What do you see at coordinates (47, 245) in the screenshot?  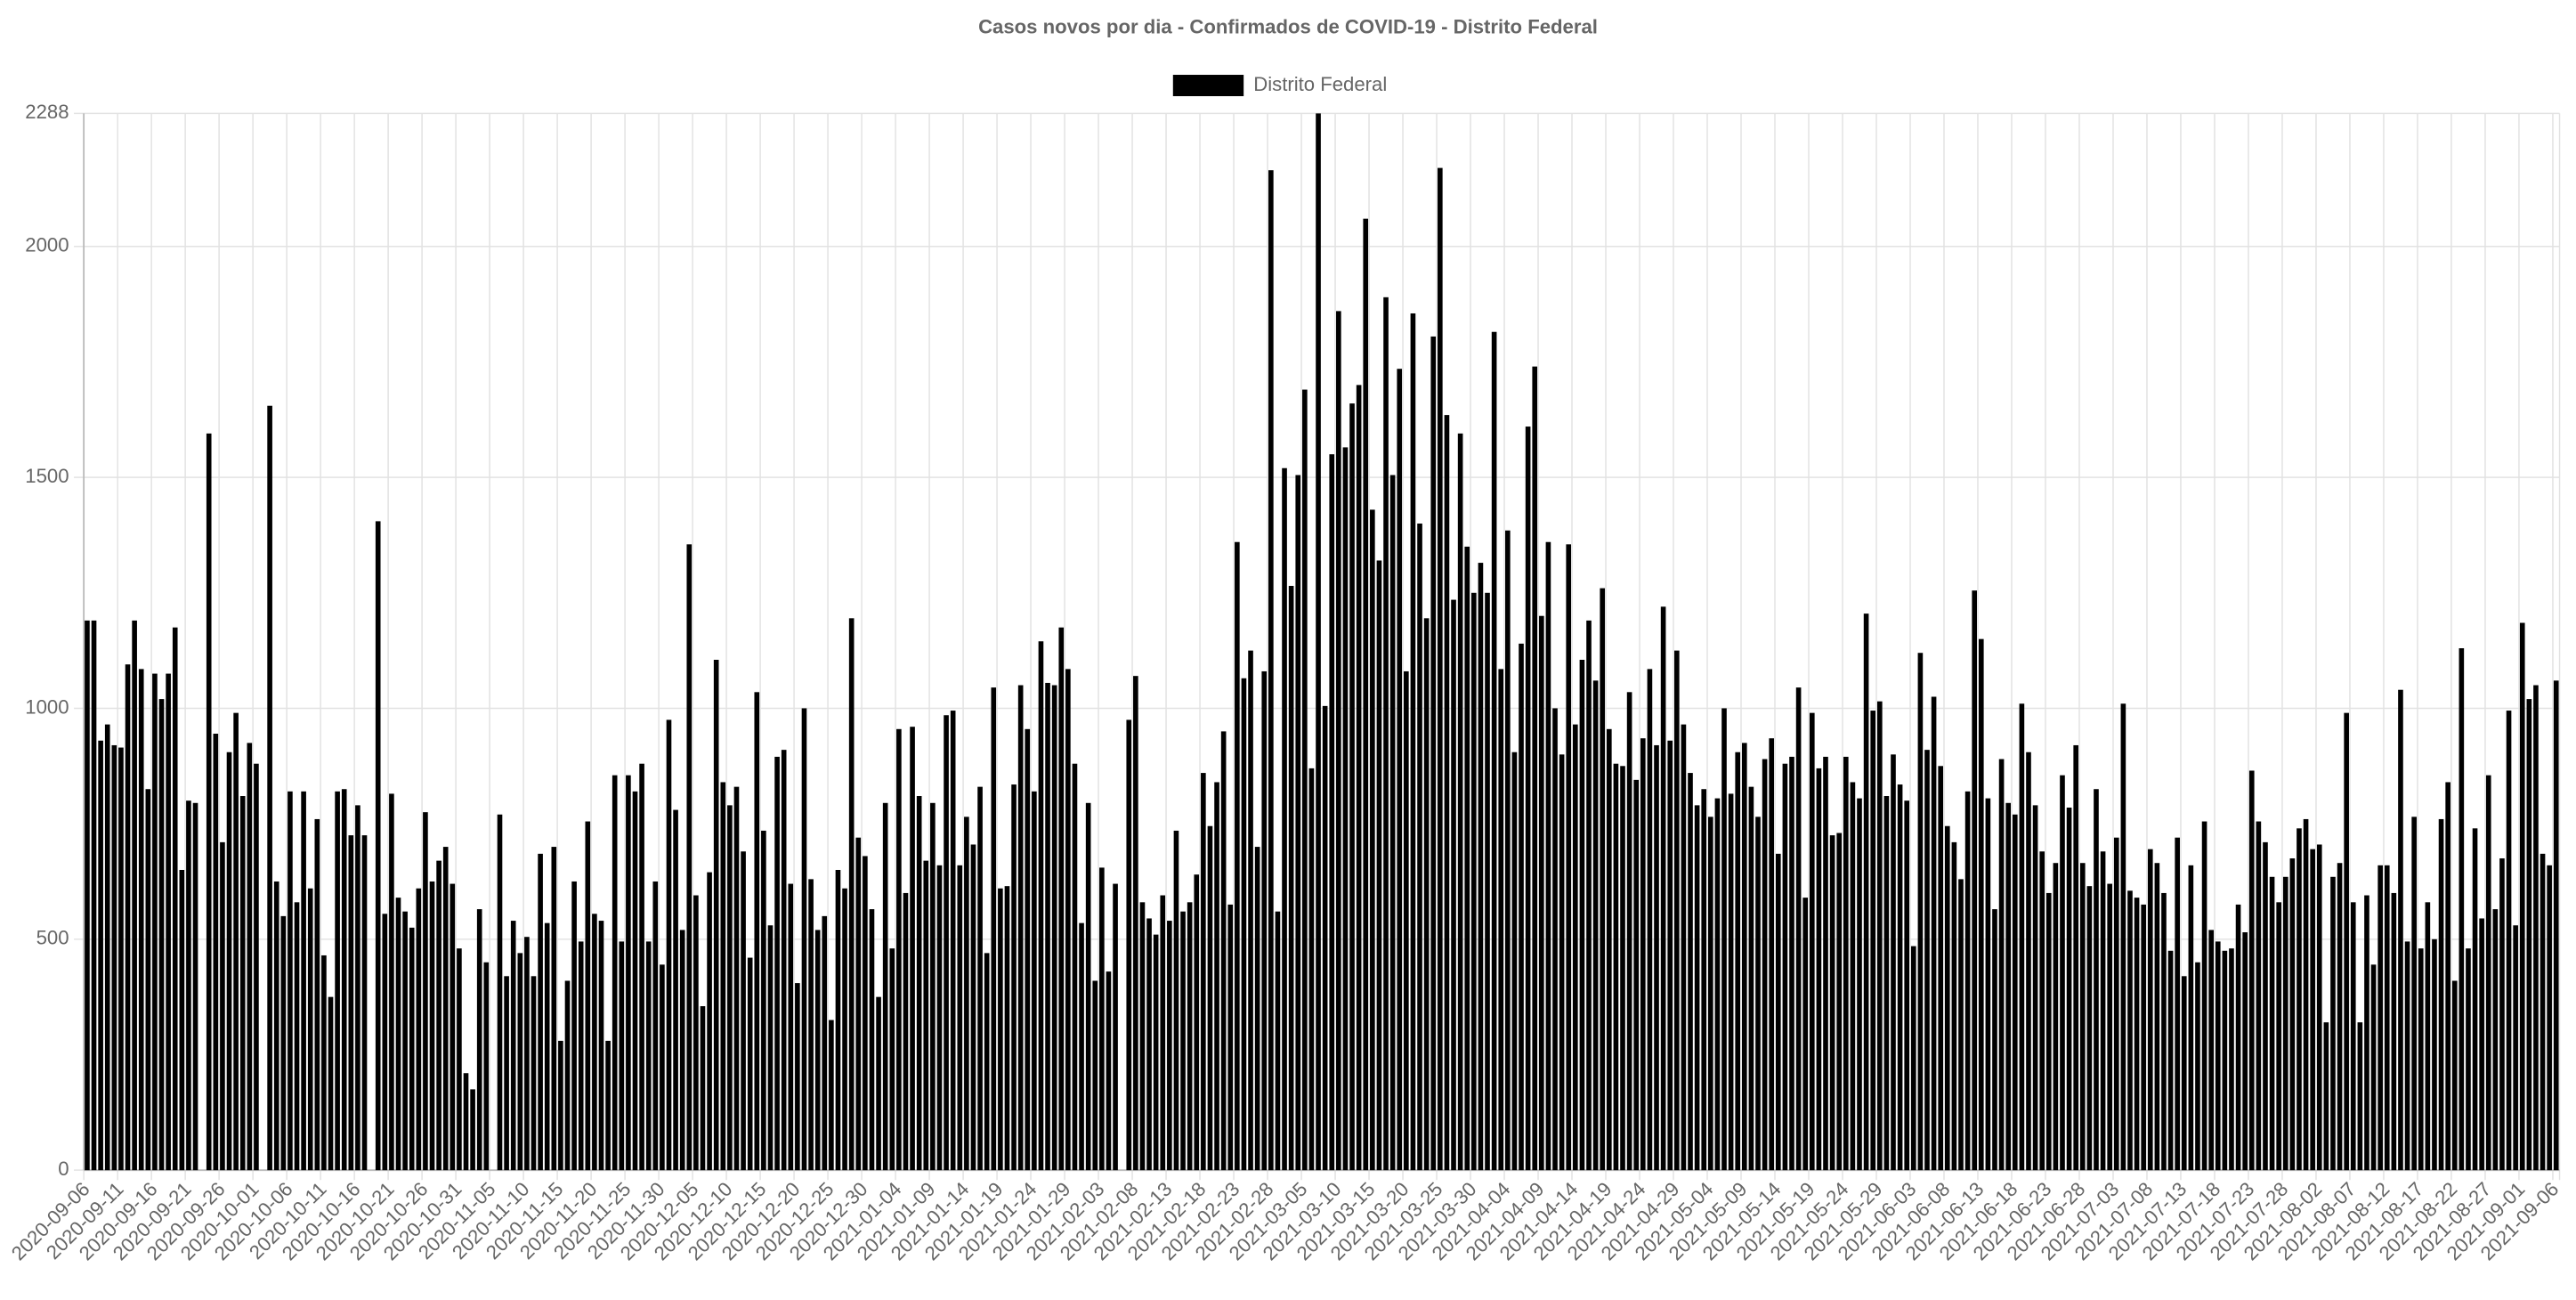 I see `y-tick-label: 2000` at bounding box center [47, 245].